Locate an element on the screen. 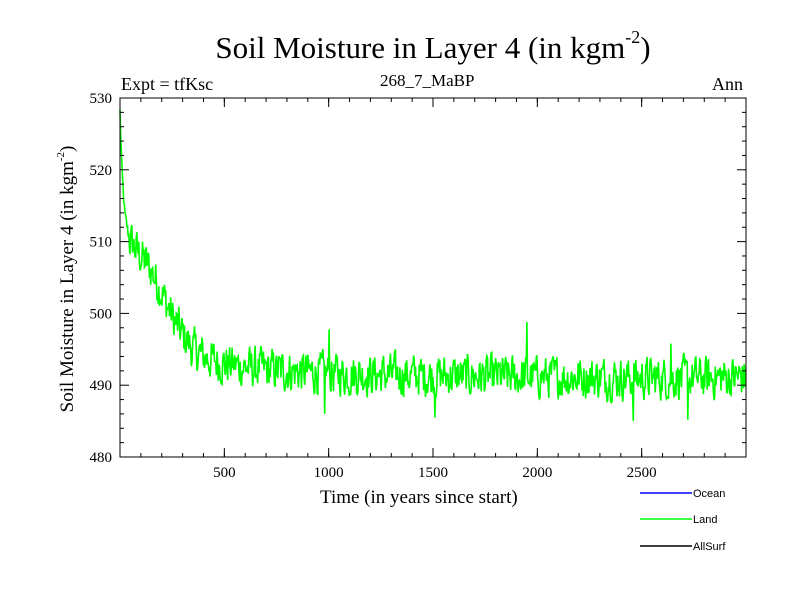  y-tick-label: 500 is located at coordinates (101, 314).